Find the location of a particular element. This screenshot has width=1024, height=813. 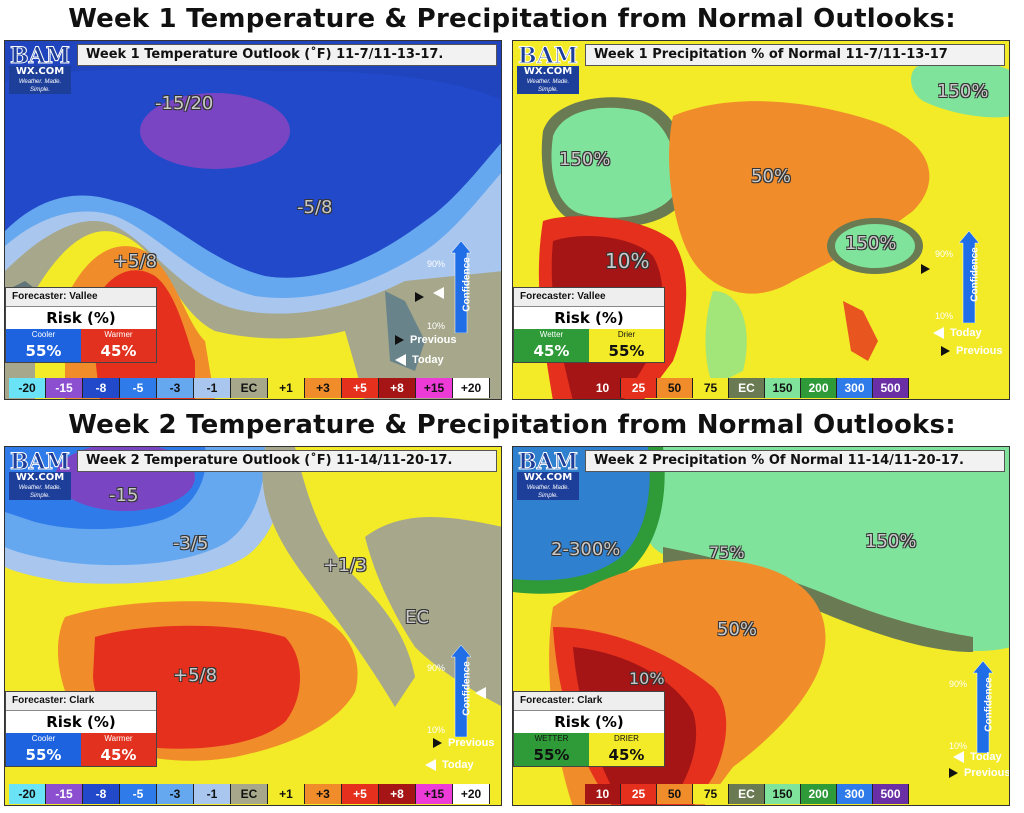

risk-drier: DRIER 45% is located at coordinates (626, 749).